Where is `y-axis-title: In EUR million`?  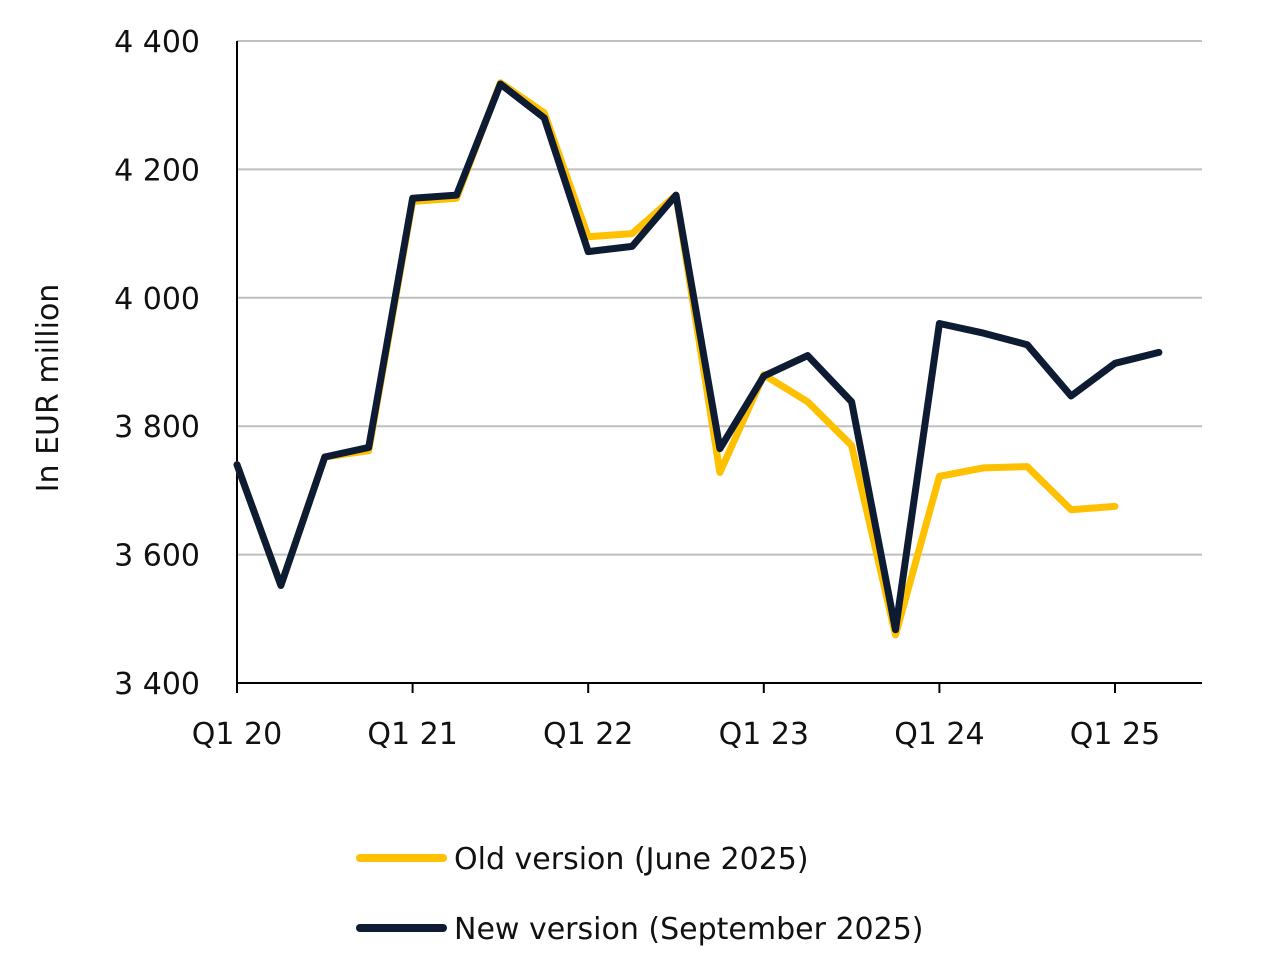 y-axis-title: In EUR million is located at coordinates (48, 388).